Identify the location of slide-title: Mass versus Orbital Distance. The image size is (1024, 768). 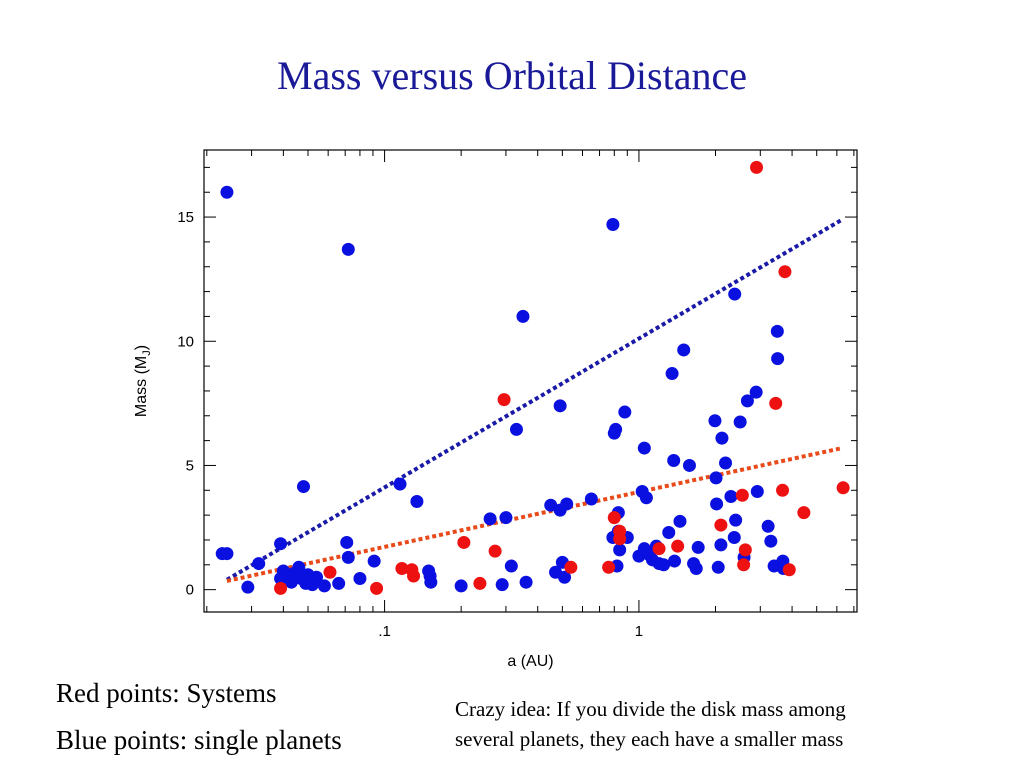
(512, 75).